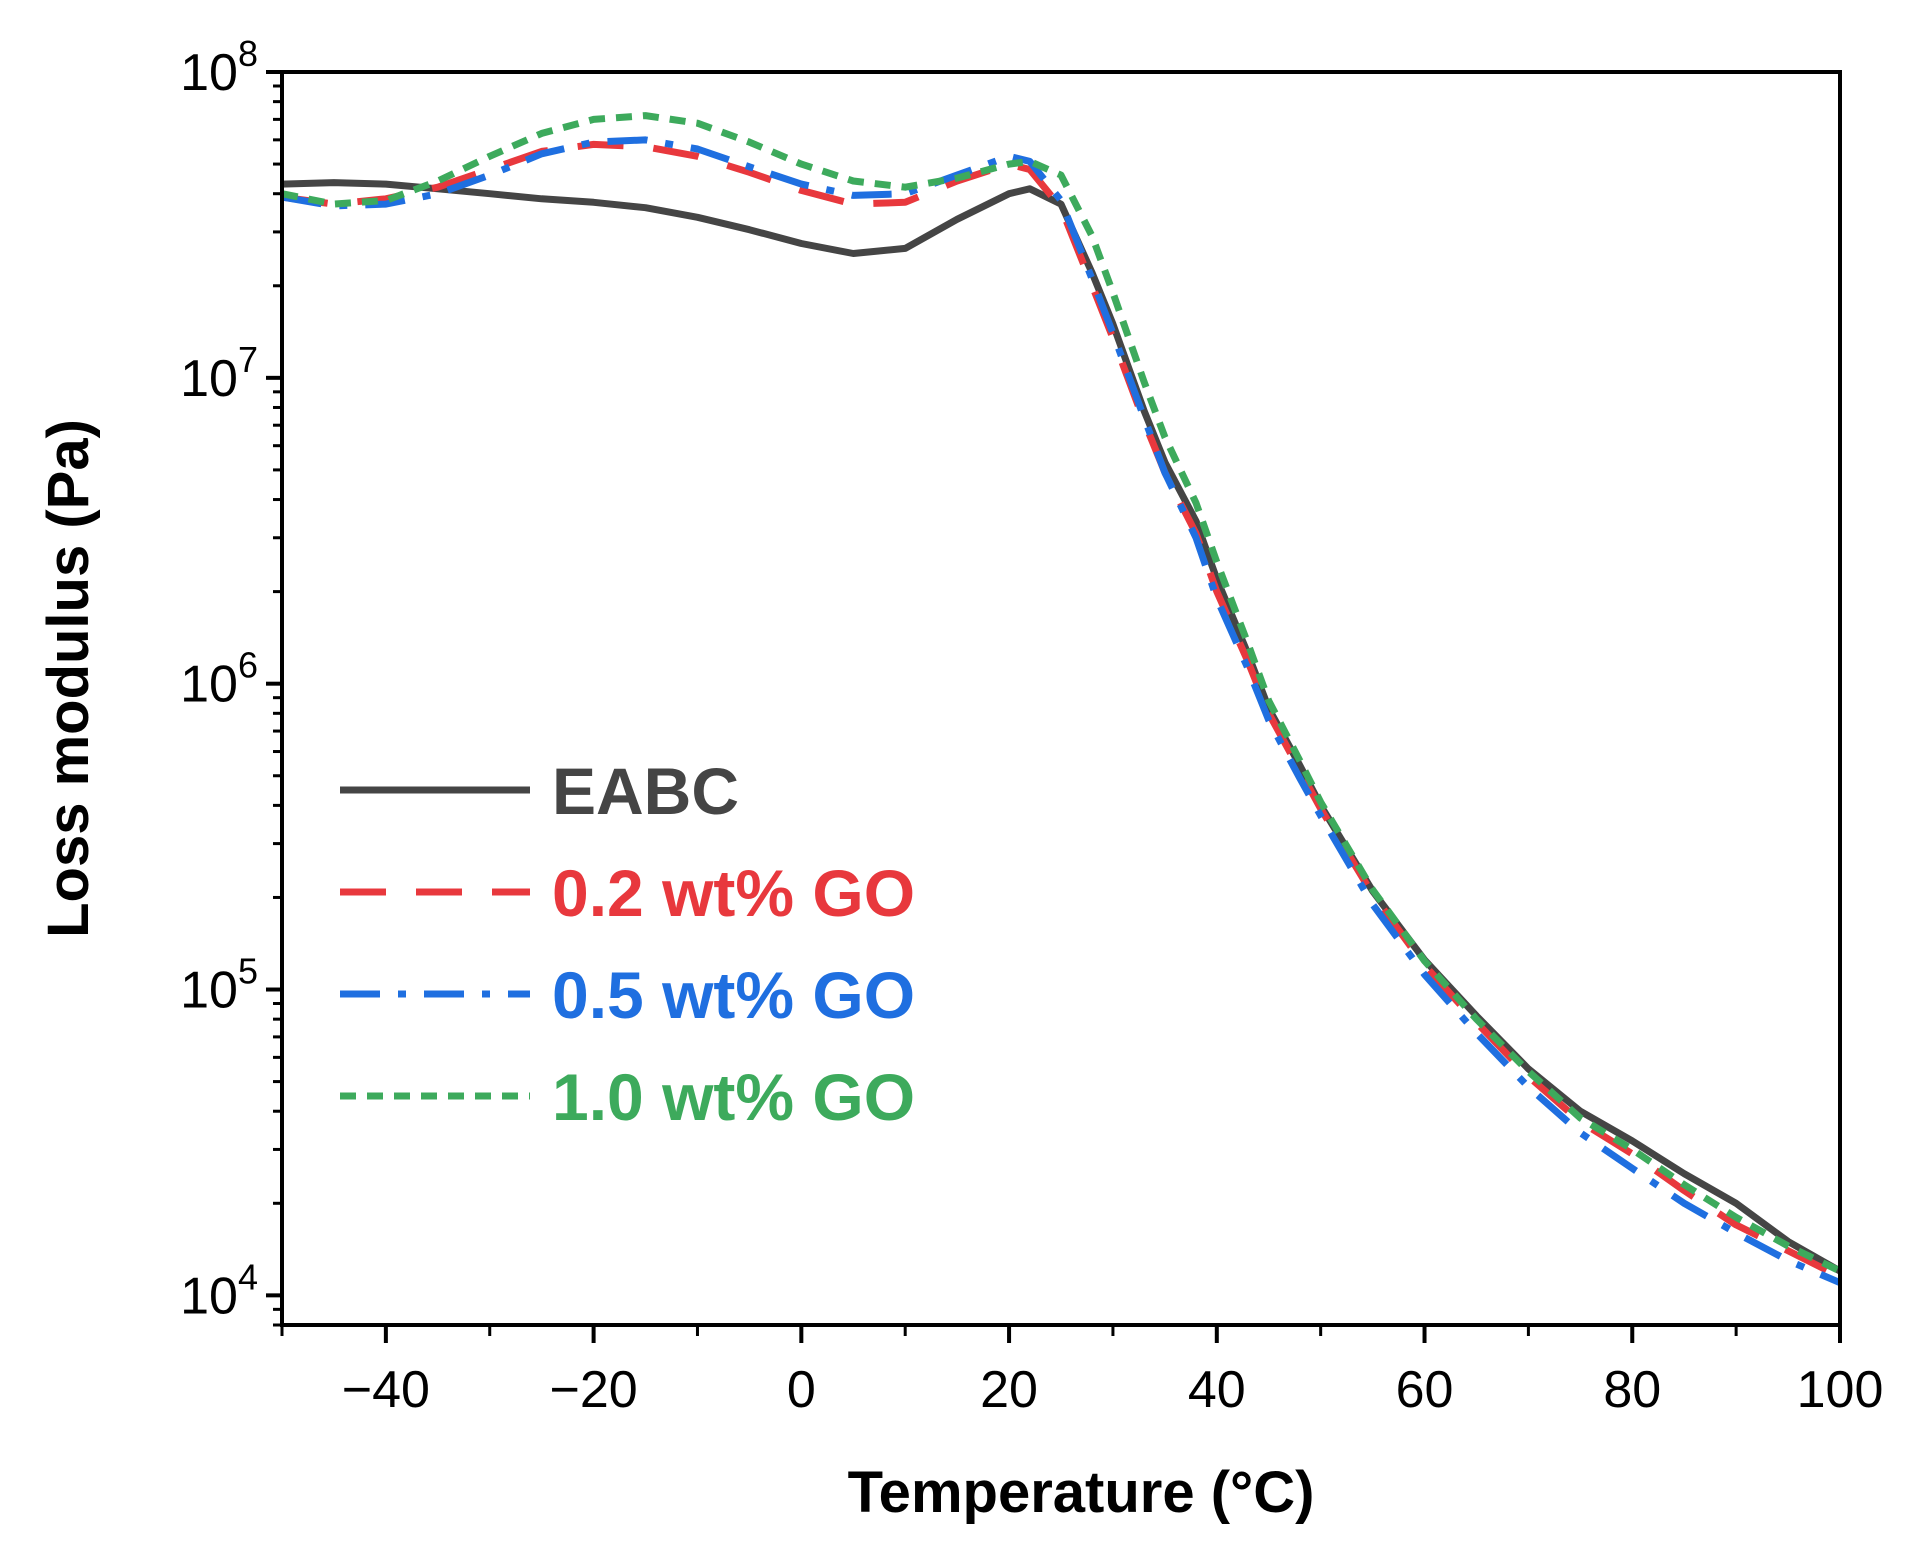  Describe the element at coordinates (1840, 1390) in the screenshot. I see `x-tick-label: 100` at that location.